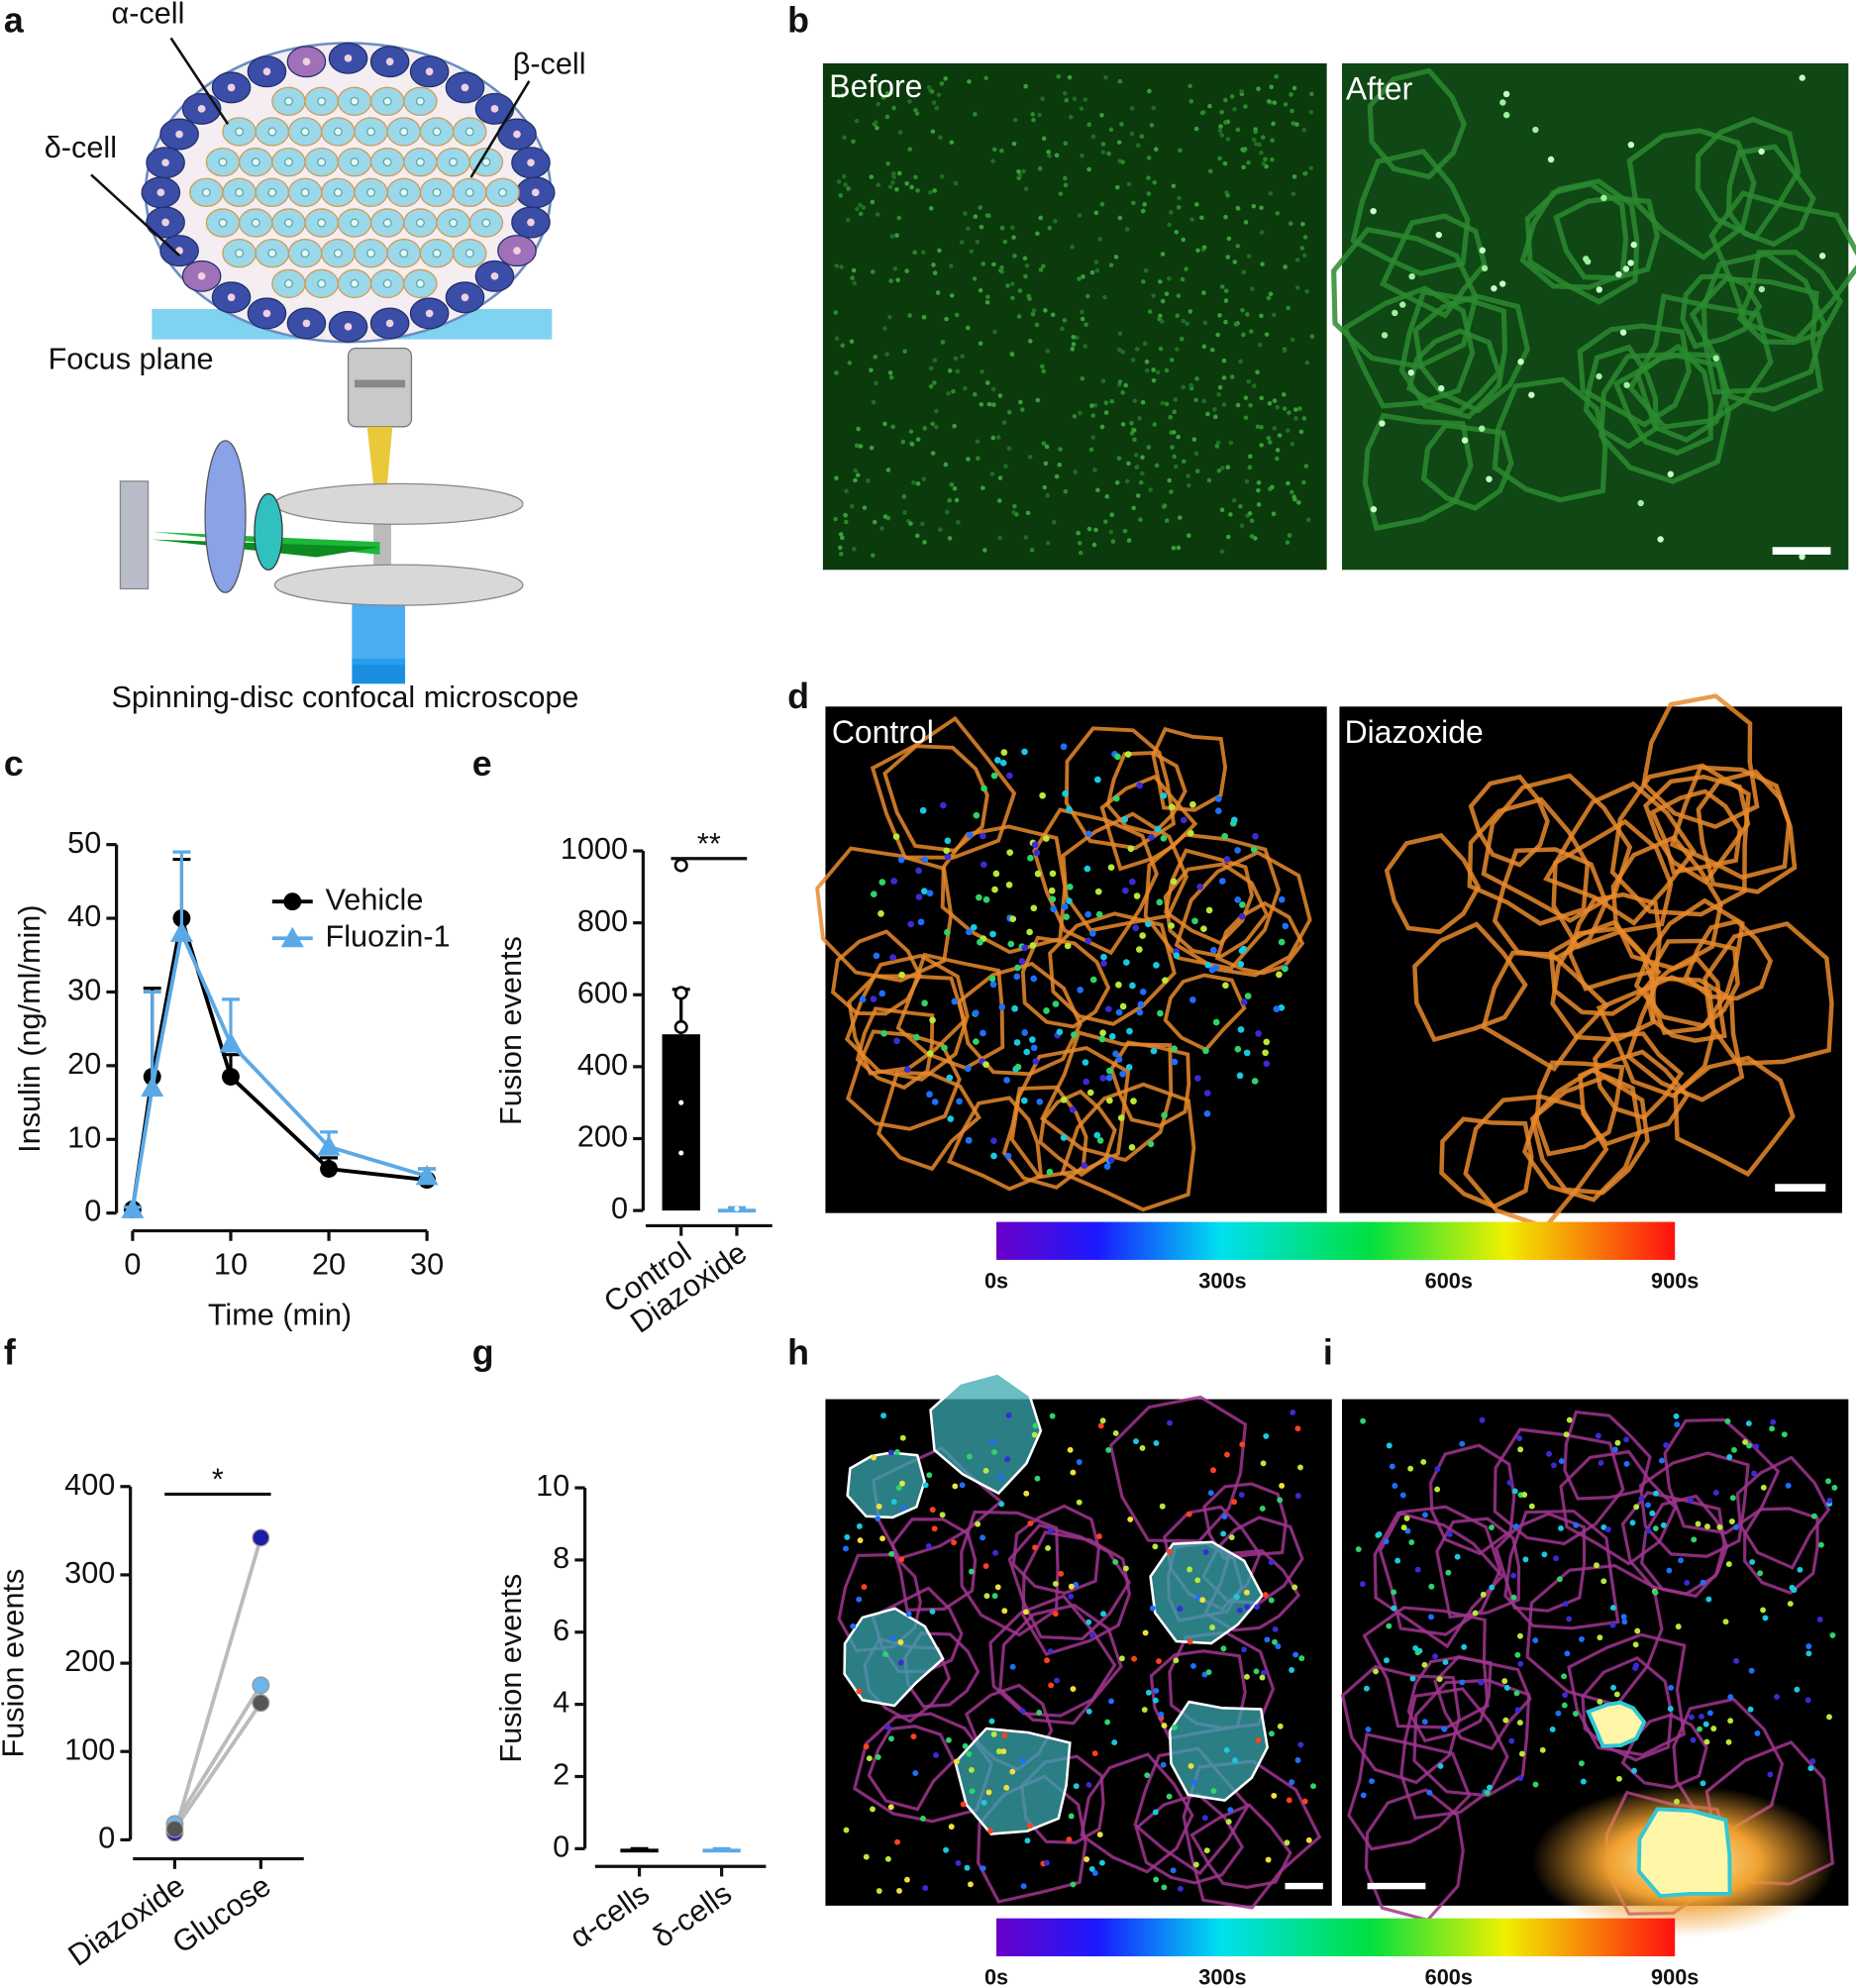  Describe the element at coordinates (639, 1850) in the screenshot. I see `bar` at that location.